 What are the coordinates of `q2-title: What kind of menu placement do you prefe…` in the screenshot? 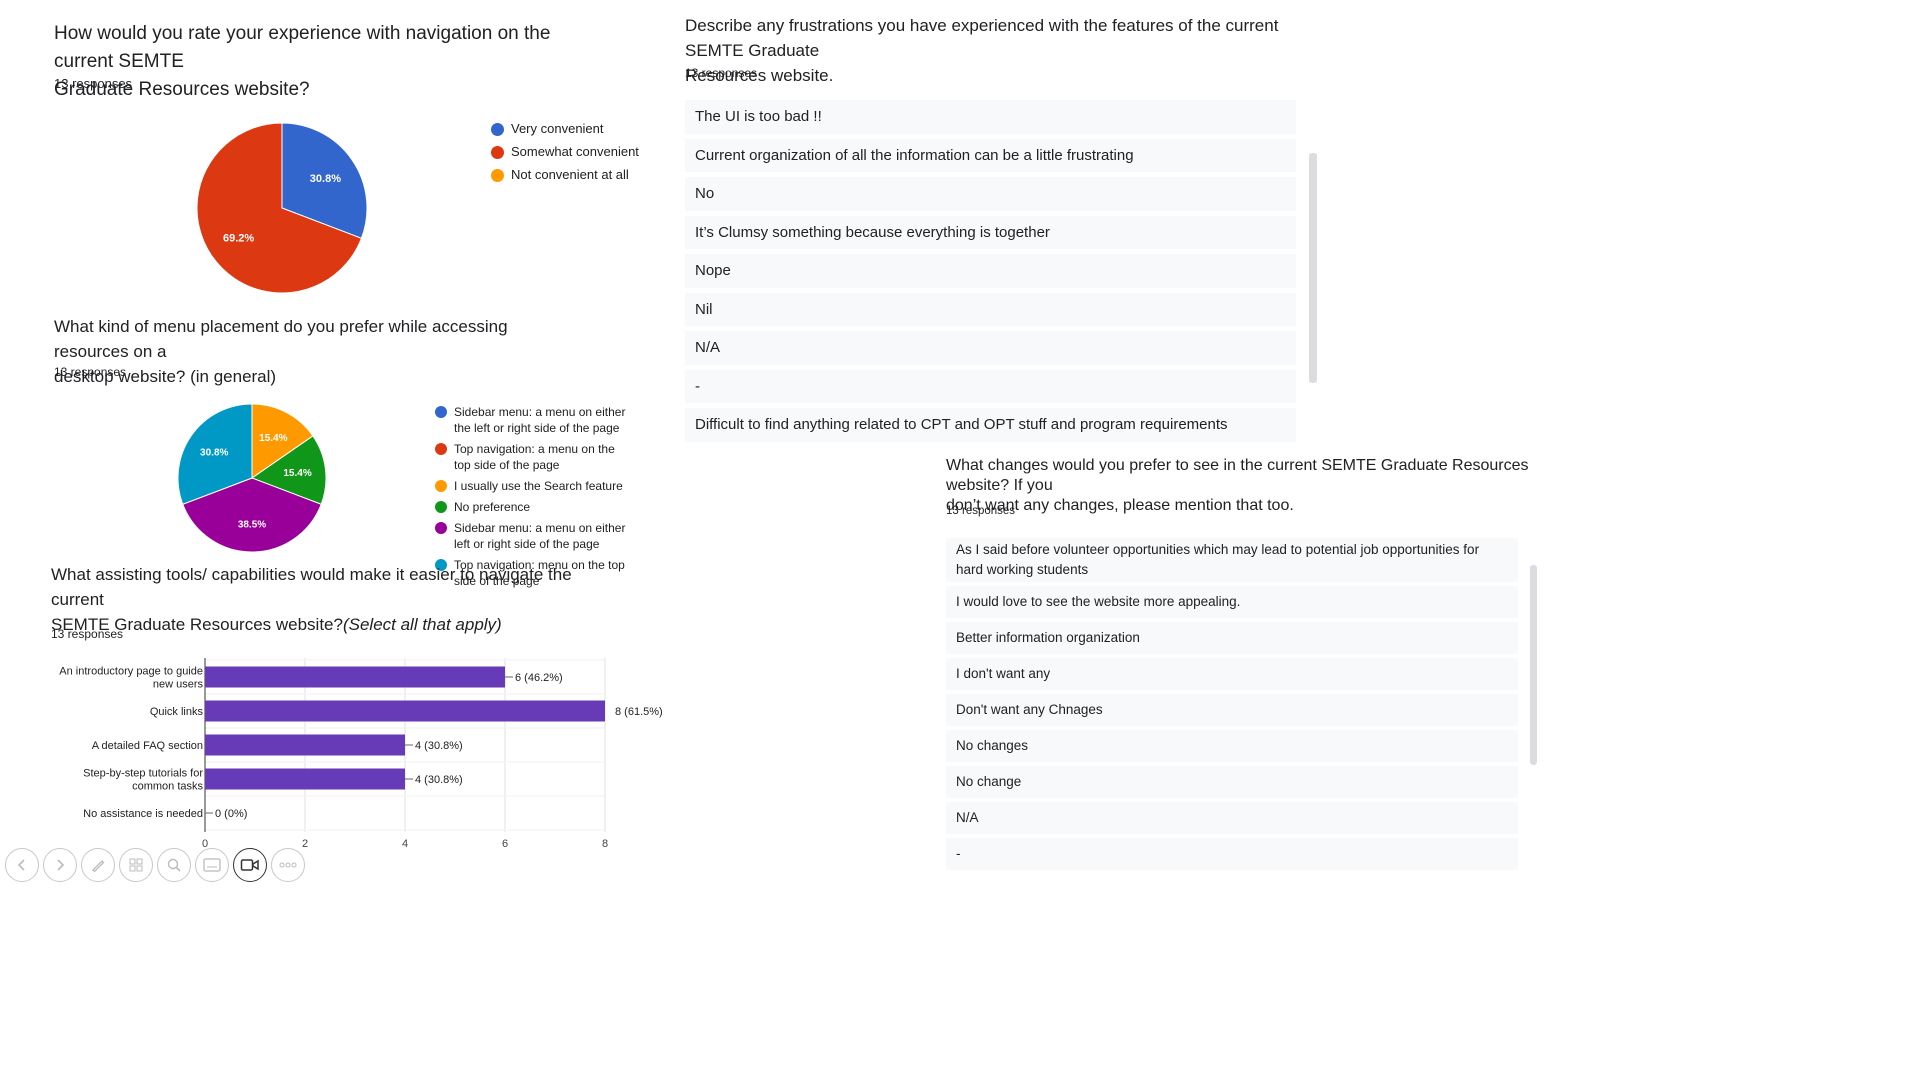 It's located at (314, 351).